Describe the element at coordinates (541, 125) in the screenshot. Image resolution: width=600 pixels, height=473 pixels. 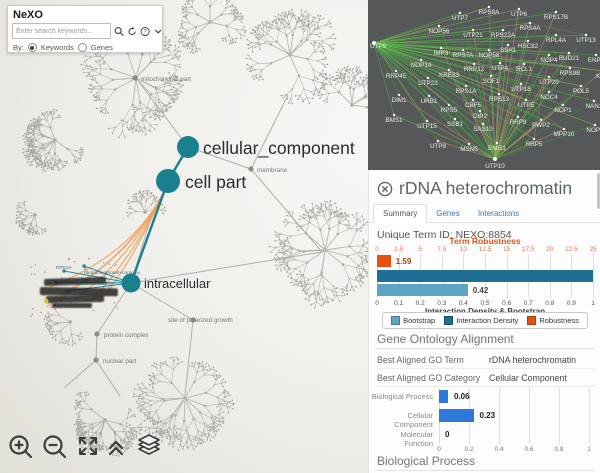
I see `gene-label: PWP2` at that location.